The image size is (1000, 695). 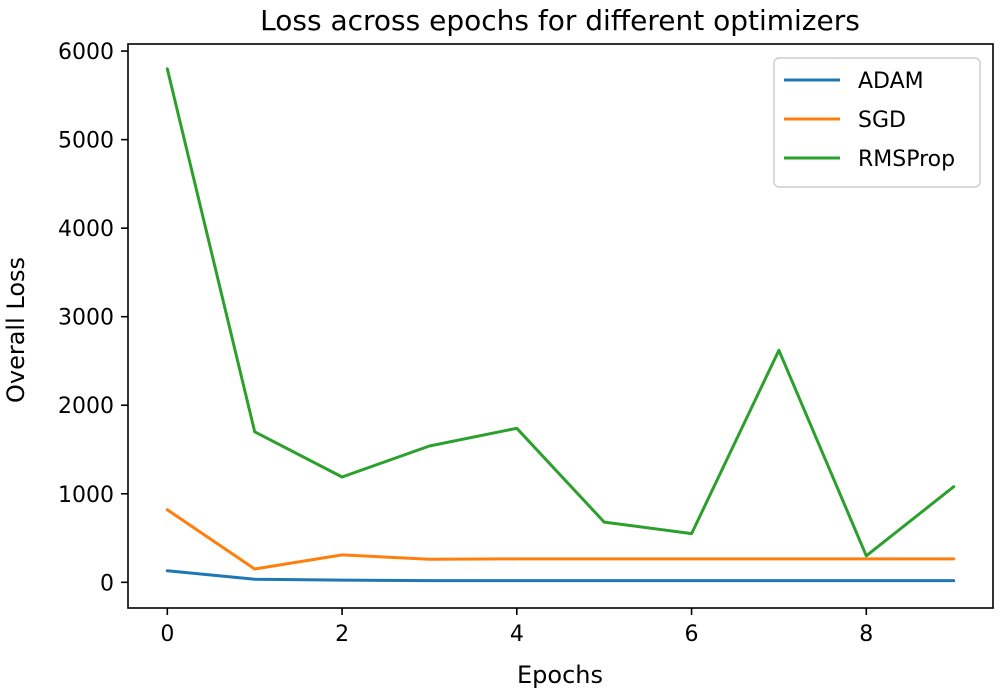 I want to click on x-tick-label: 4, so click(x=517, y=634).